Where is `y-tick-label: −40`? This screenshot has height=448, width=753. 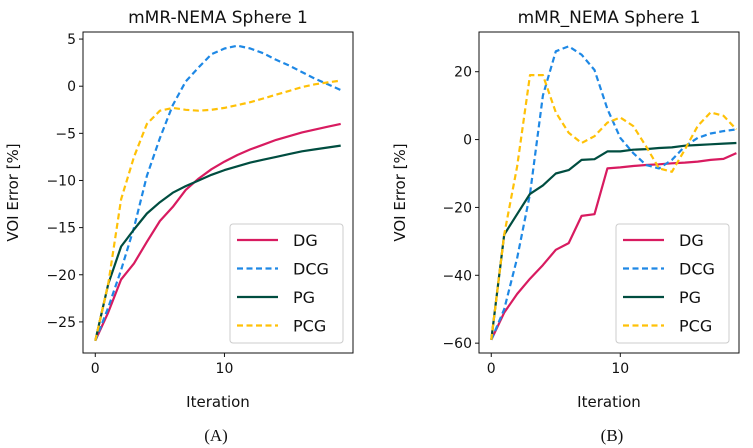
y-tick-label: −40 is located at coordinates (457, 276).